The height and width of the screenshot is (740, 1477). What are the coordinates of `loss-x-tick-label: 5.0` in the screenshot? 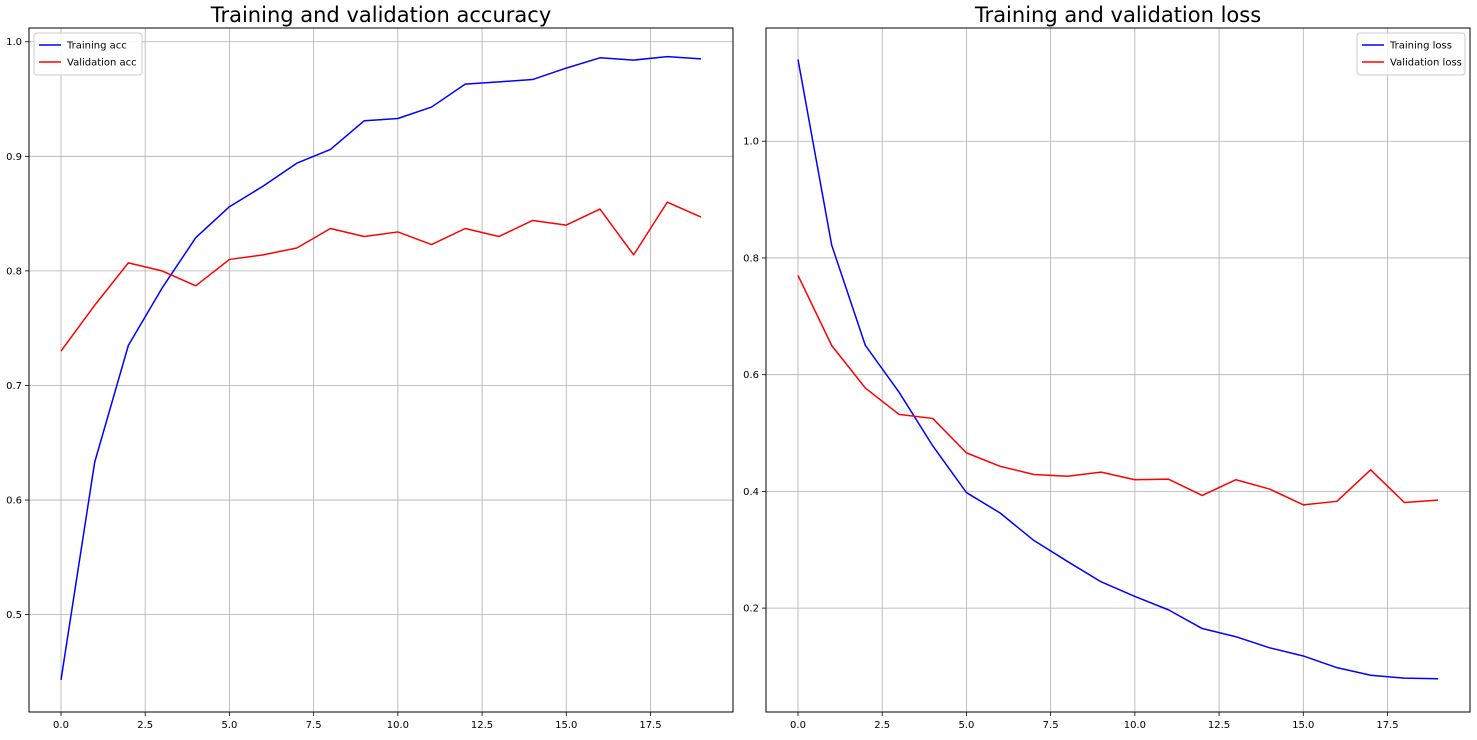 It's located at (966, 725).